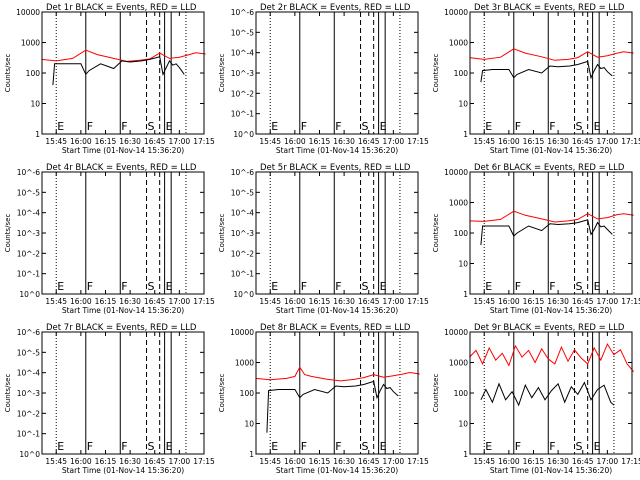 This screenshot has height=480, width=640. What do you see at coordinates (243, 53) in the screenshot?
I see `y-tick-label: 10^-4` at bounding box center [243, 53].